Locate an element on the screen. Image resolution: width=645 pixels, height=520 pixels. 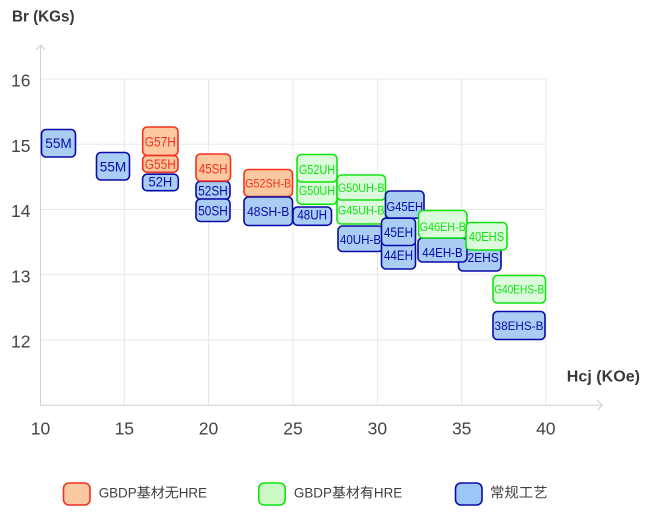
svg-text: 44EH is located at coordinates (398, 255).